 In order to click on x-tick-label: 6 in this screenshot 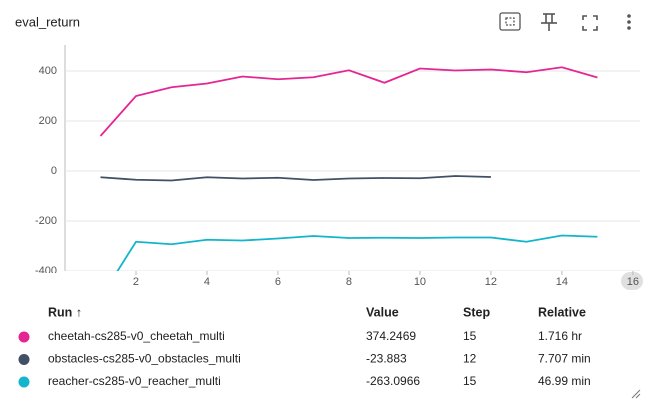, I will do `click(278, 282)`.